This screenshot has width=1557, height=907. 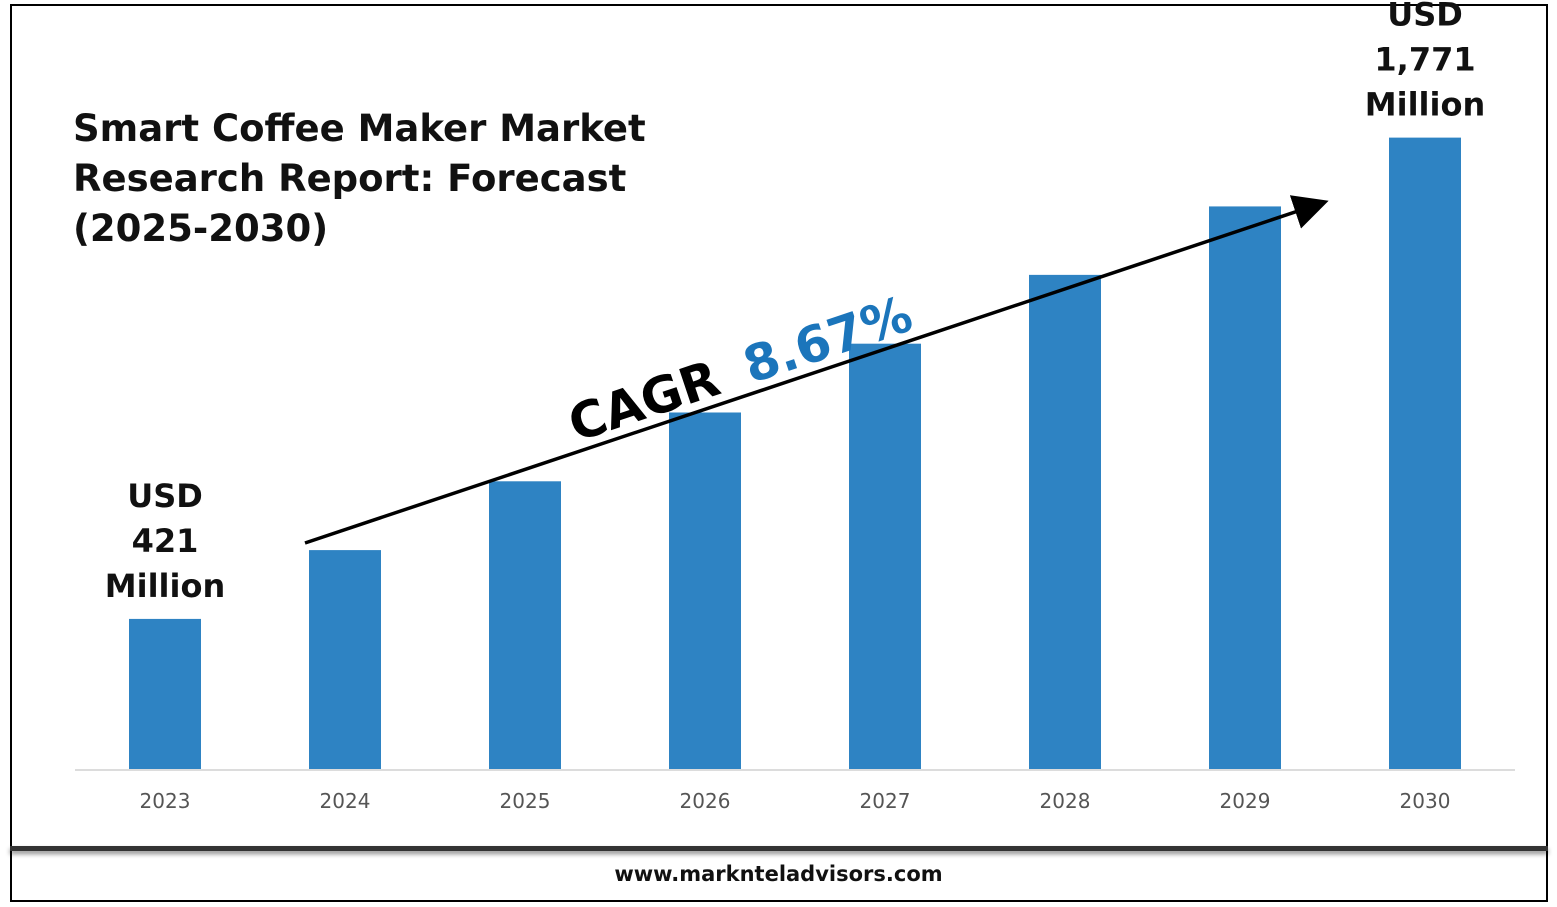 What do you see at coordinates (1425, 453) in the screenshot?
I see `bar-2030` at bounding box center [1425, 453].